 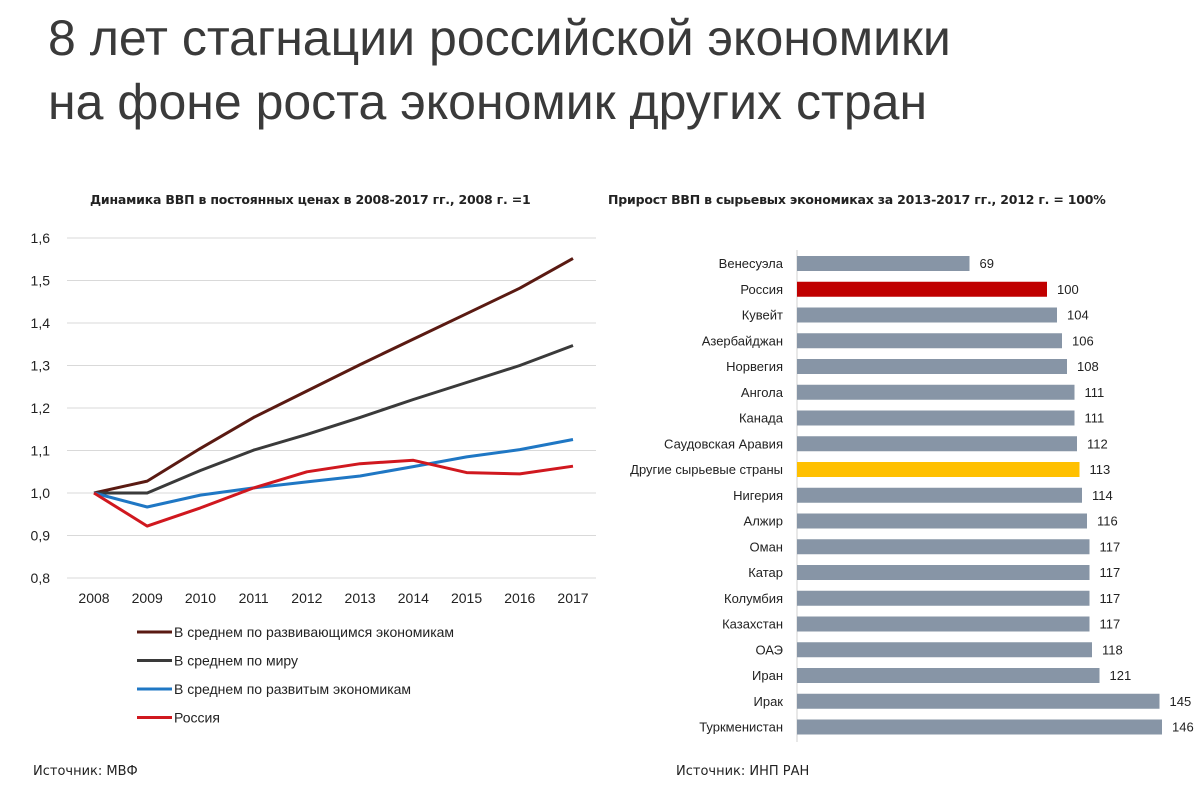 What do you see at coordinates (292, 689) in the screenshot?
I see `legend-label: В среднем по развитым экономикам` at bounding box center [292, 689].